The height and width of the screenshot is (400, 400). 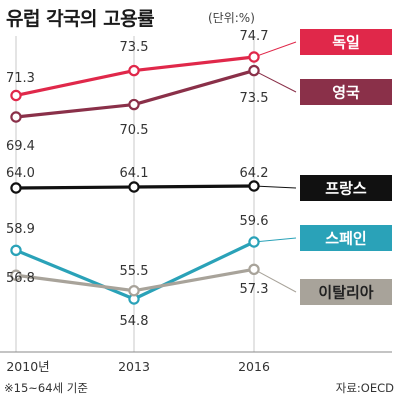 I want to click on data-label: 64.2, so click(x=254, y=173).